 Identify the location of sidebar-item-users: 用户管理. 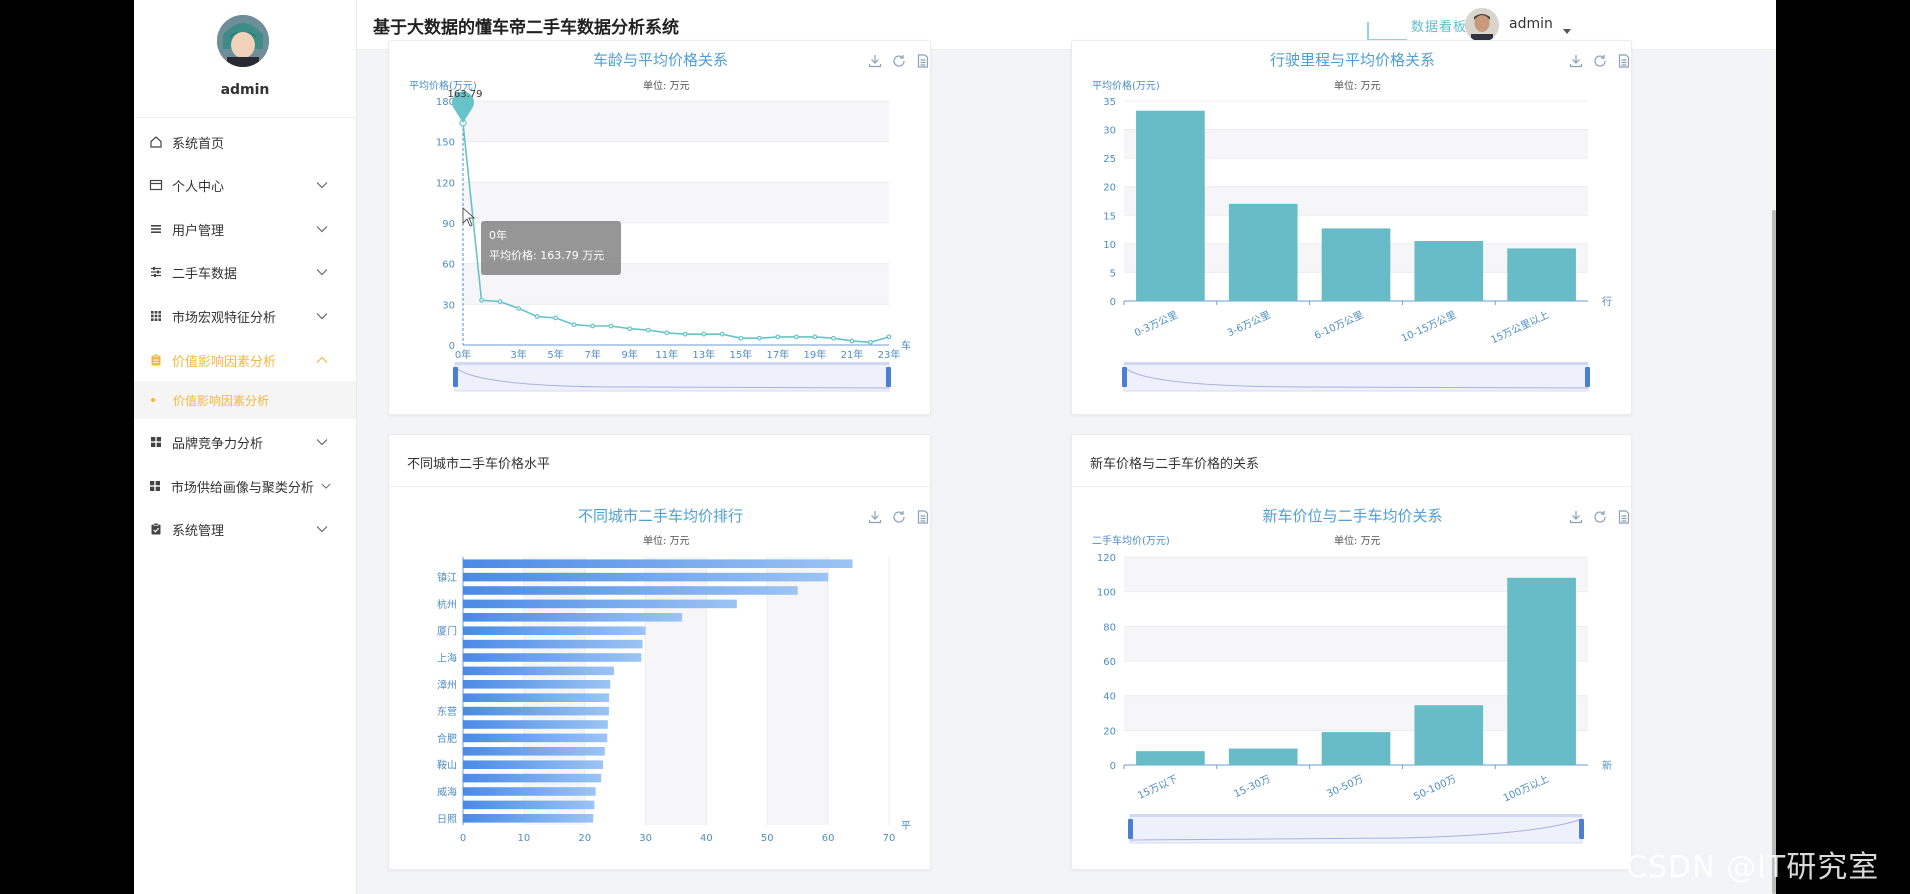
(245, 229).